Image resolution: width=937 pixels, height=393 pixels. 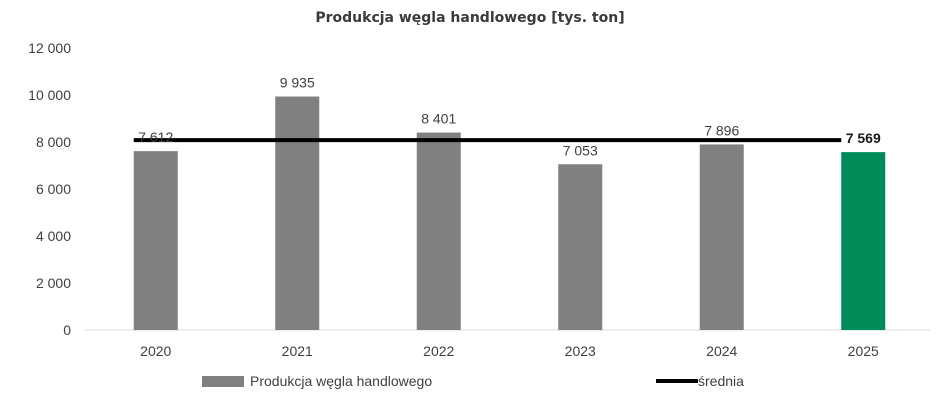 What do you see at coordinates (473, 381) in the screenshot?
I see `legend: Produkcja węgla handlowego średnia` at bounding box center [473, 381].